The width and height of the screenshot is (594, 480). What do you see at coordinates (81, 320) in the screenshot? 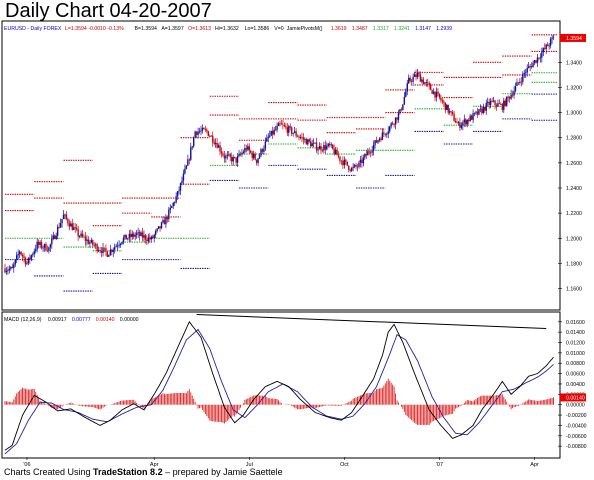
I see `macd-legend-item-2: 0.00777` at bounding box center [81, 320].